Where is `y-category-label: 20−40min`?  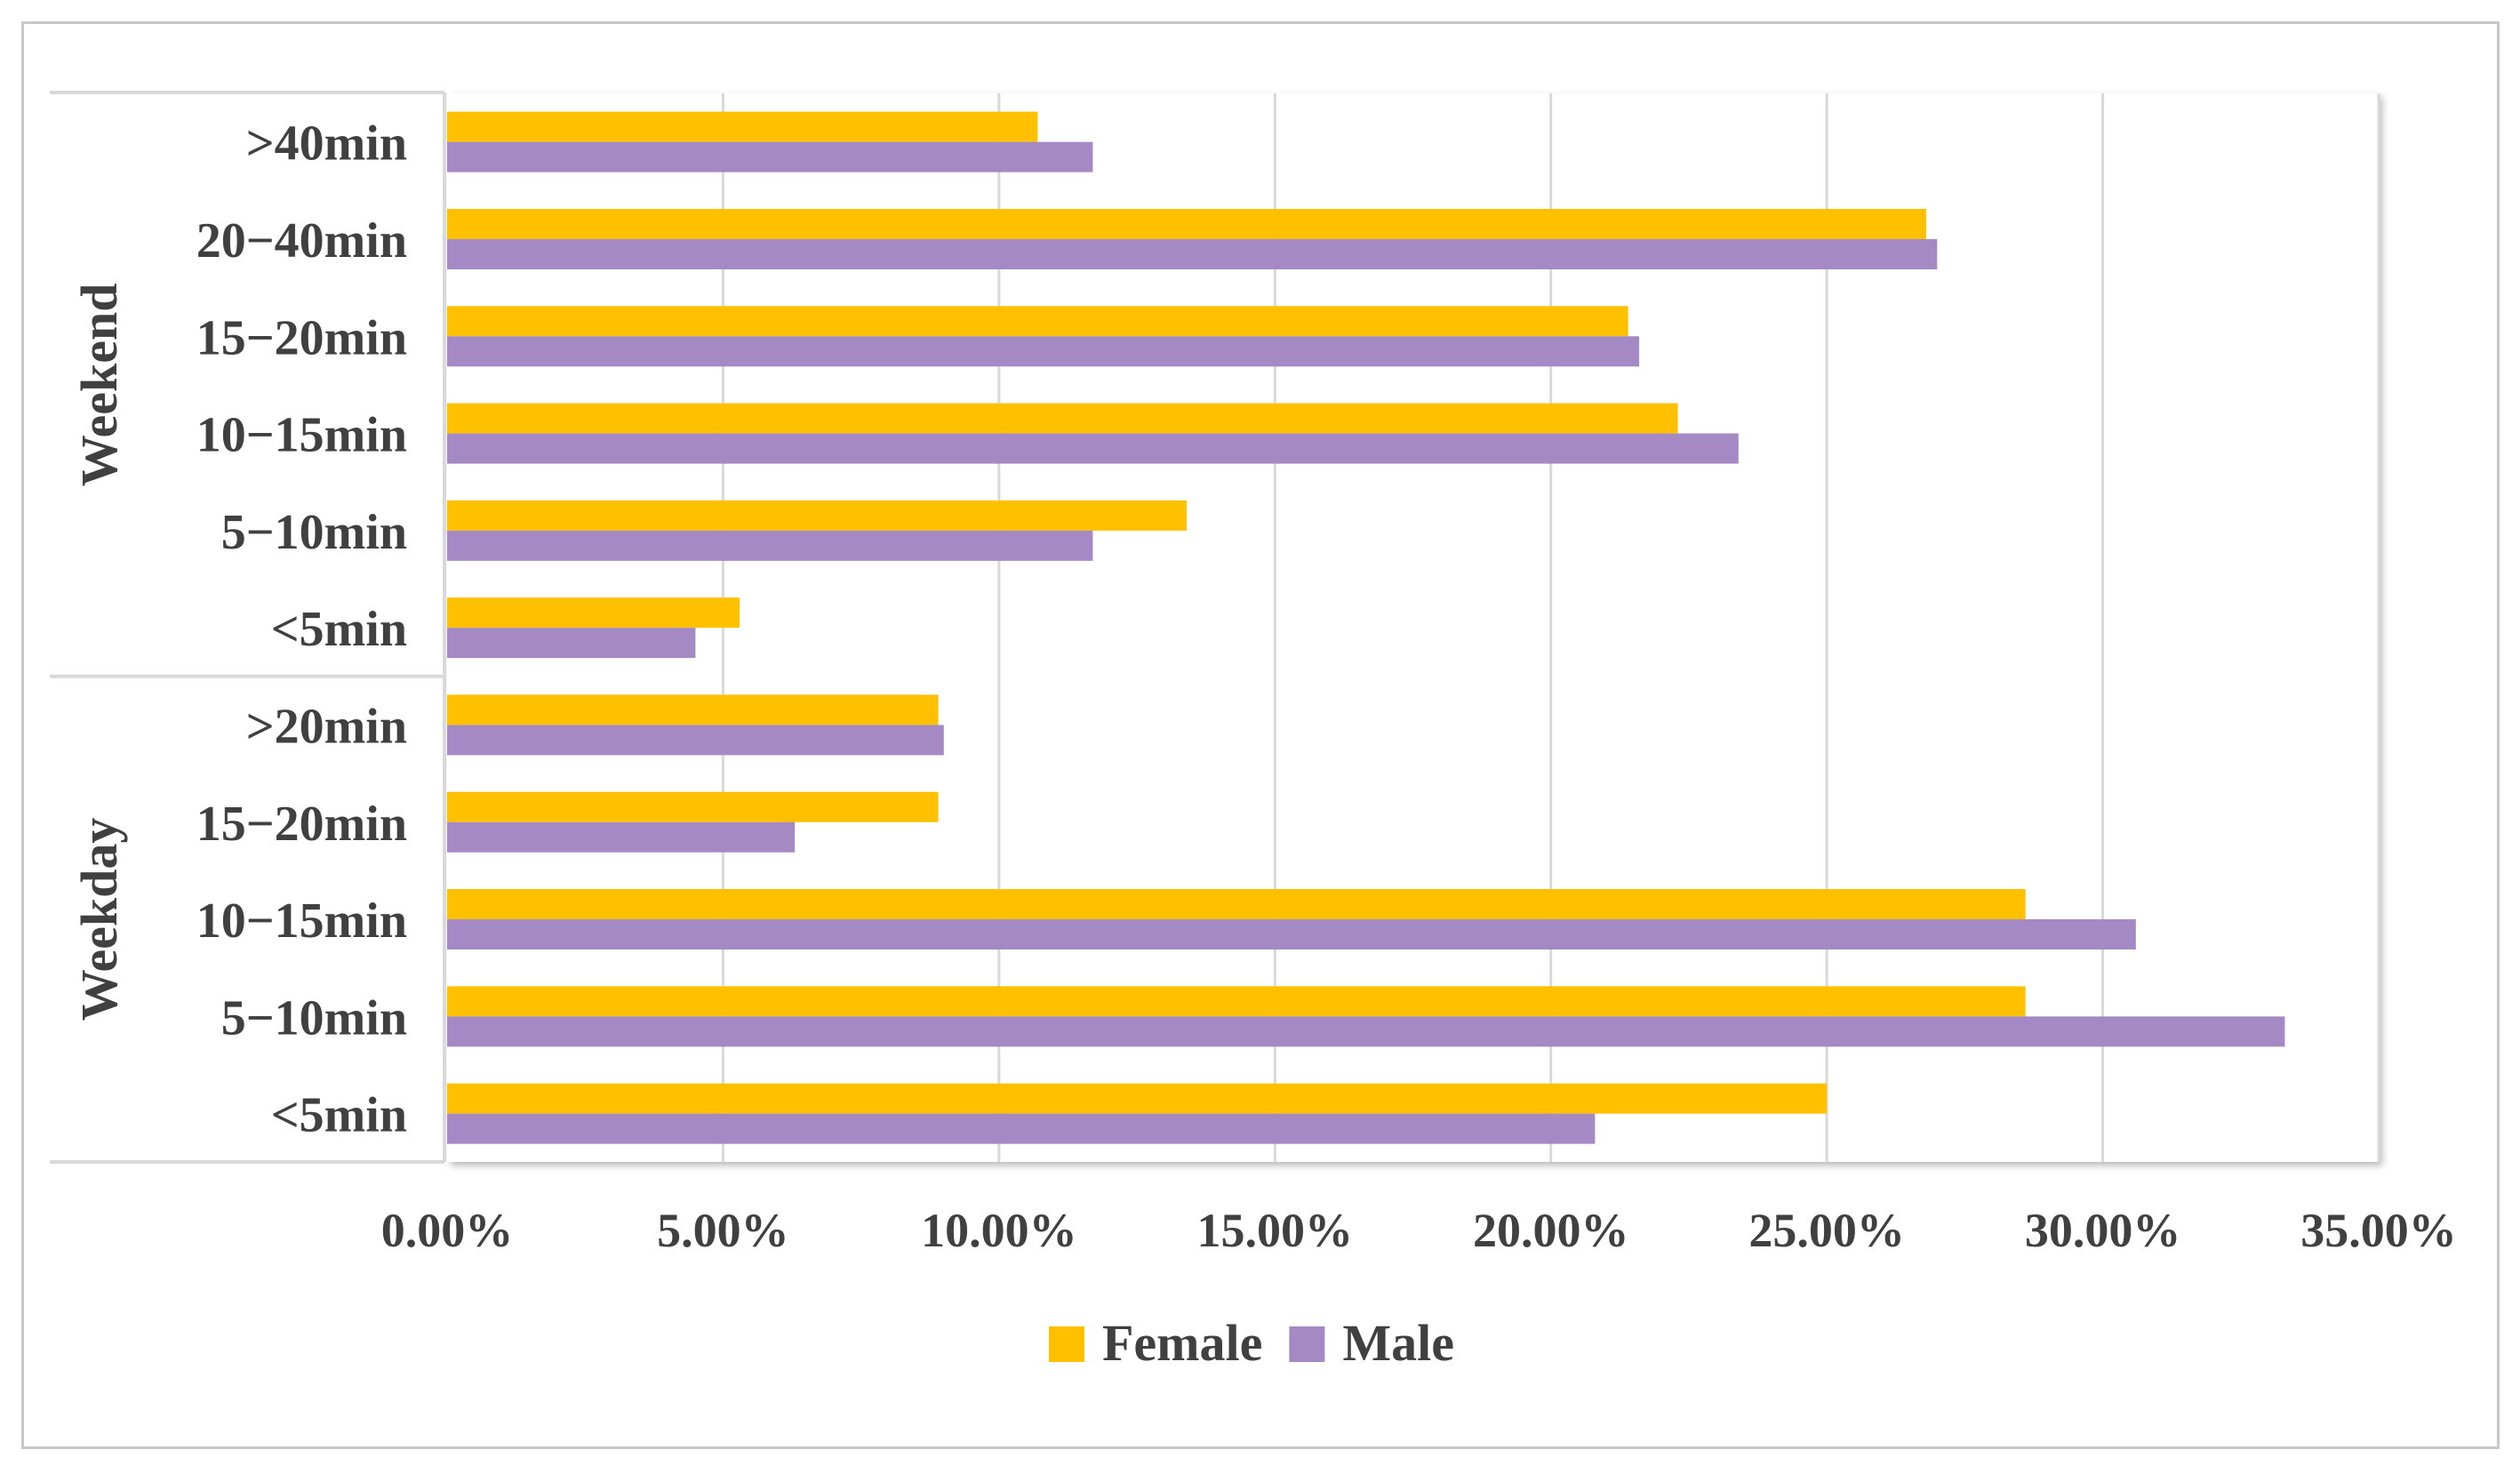 y-category-label: 20−40min is located at coordinates (301, 241).